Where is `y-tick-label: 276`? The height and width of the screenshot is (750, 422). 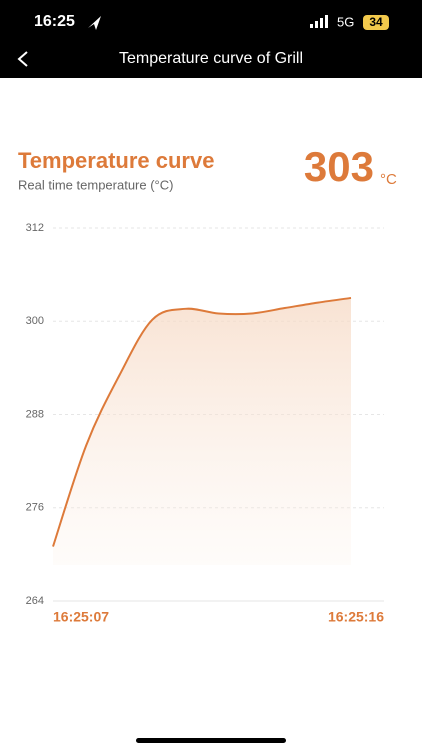 y-tick-label: 276 is located at coordinates (35, 508).